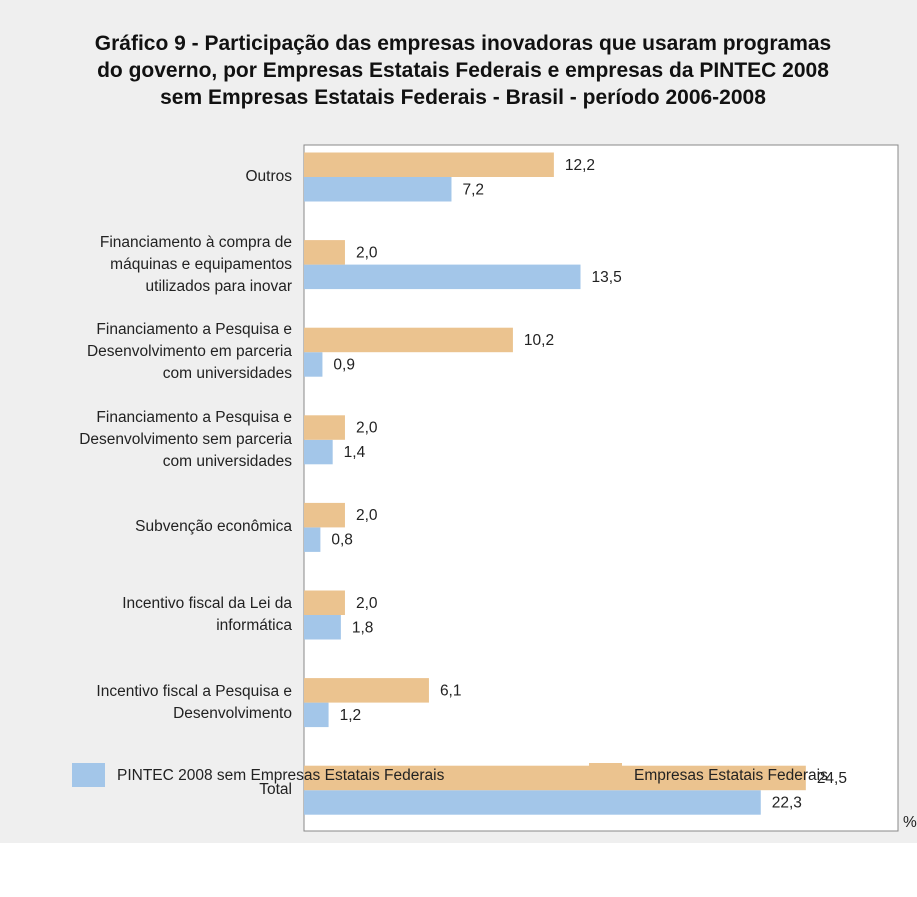 This screenshot has width=917, height=897. Describe the element at coordinates (342, 540) in the screenshot. I see `value-label: 0,8` at that location.